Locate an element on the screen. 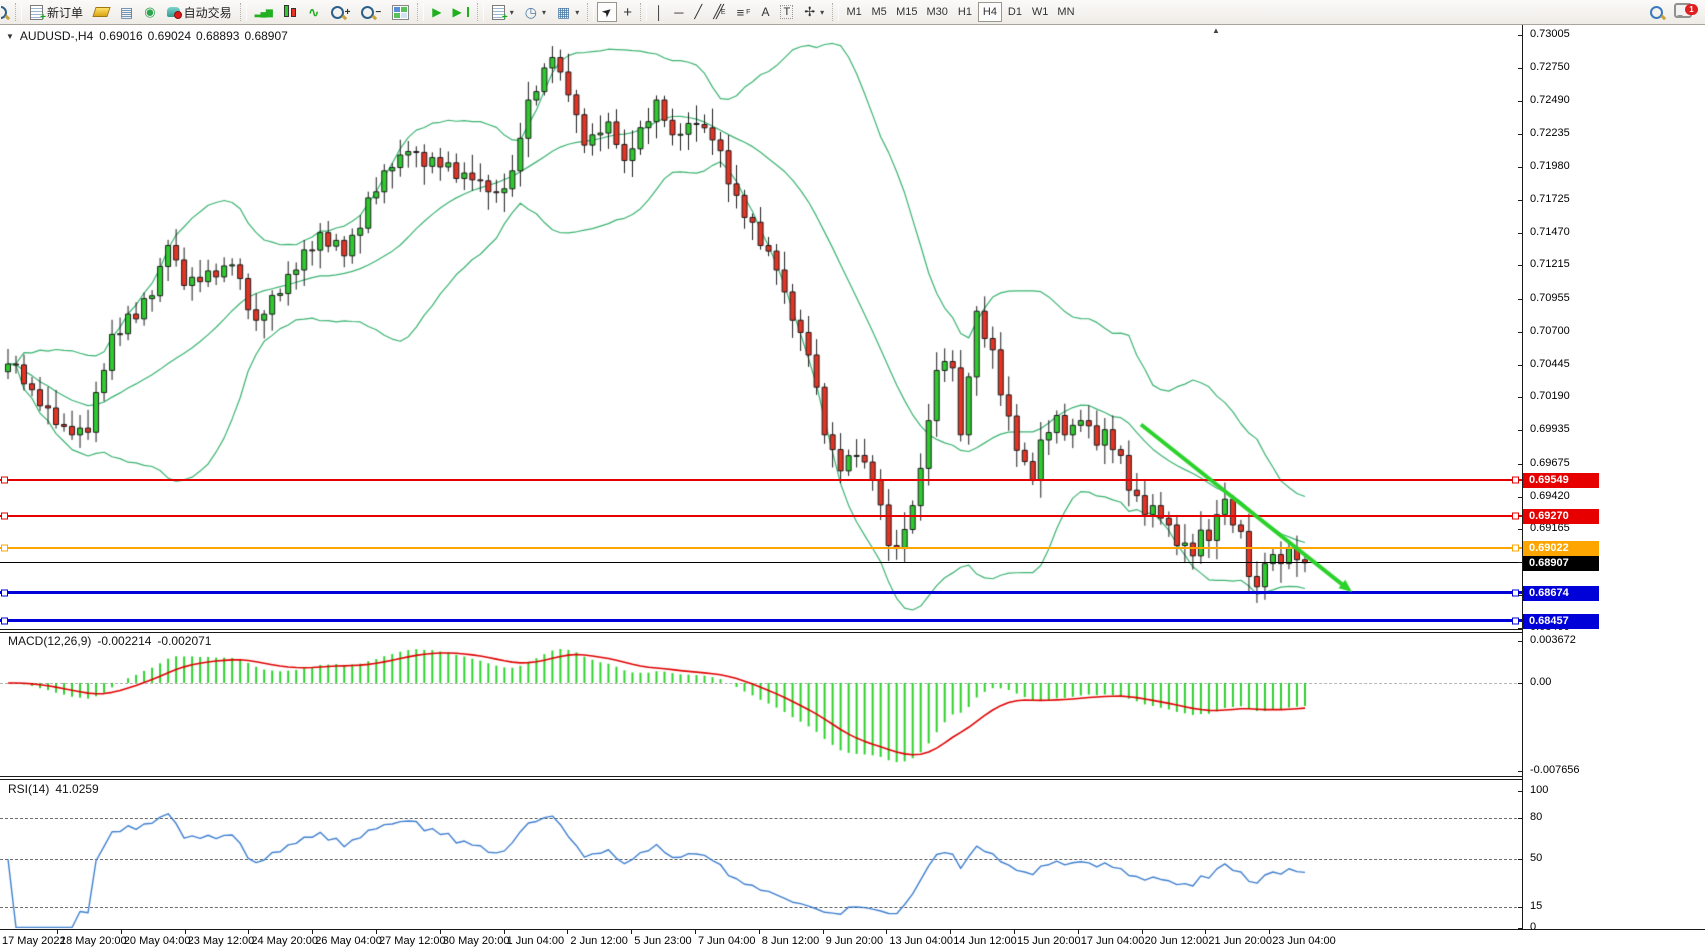 This screenshot has width=1705, height=947. channel-tool-button: ╱╱ E is located at coordinates (719, 12).